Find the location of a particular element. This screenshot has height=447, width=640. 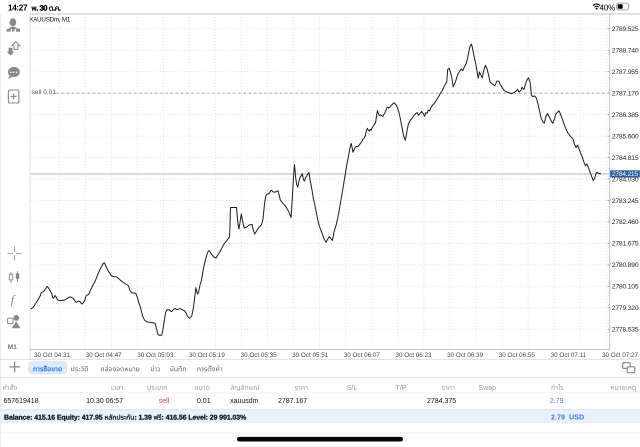

svg-text: 2779.320 is located at coordinates (625, 308).